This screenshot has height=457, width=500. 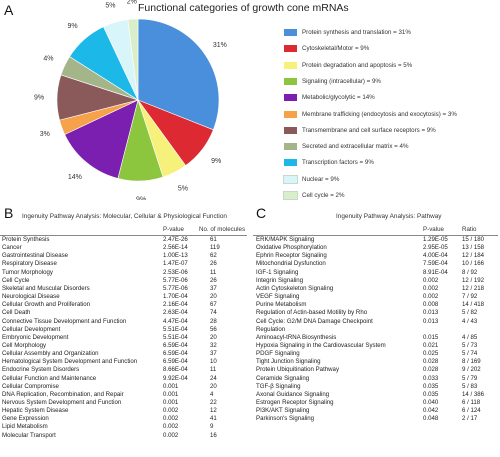 I want to click on table-cell-name: Cell Cycle: G2/M DNA Damage Checkpoint, so click(x=314, y=321).